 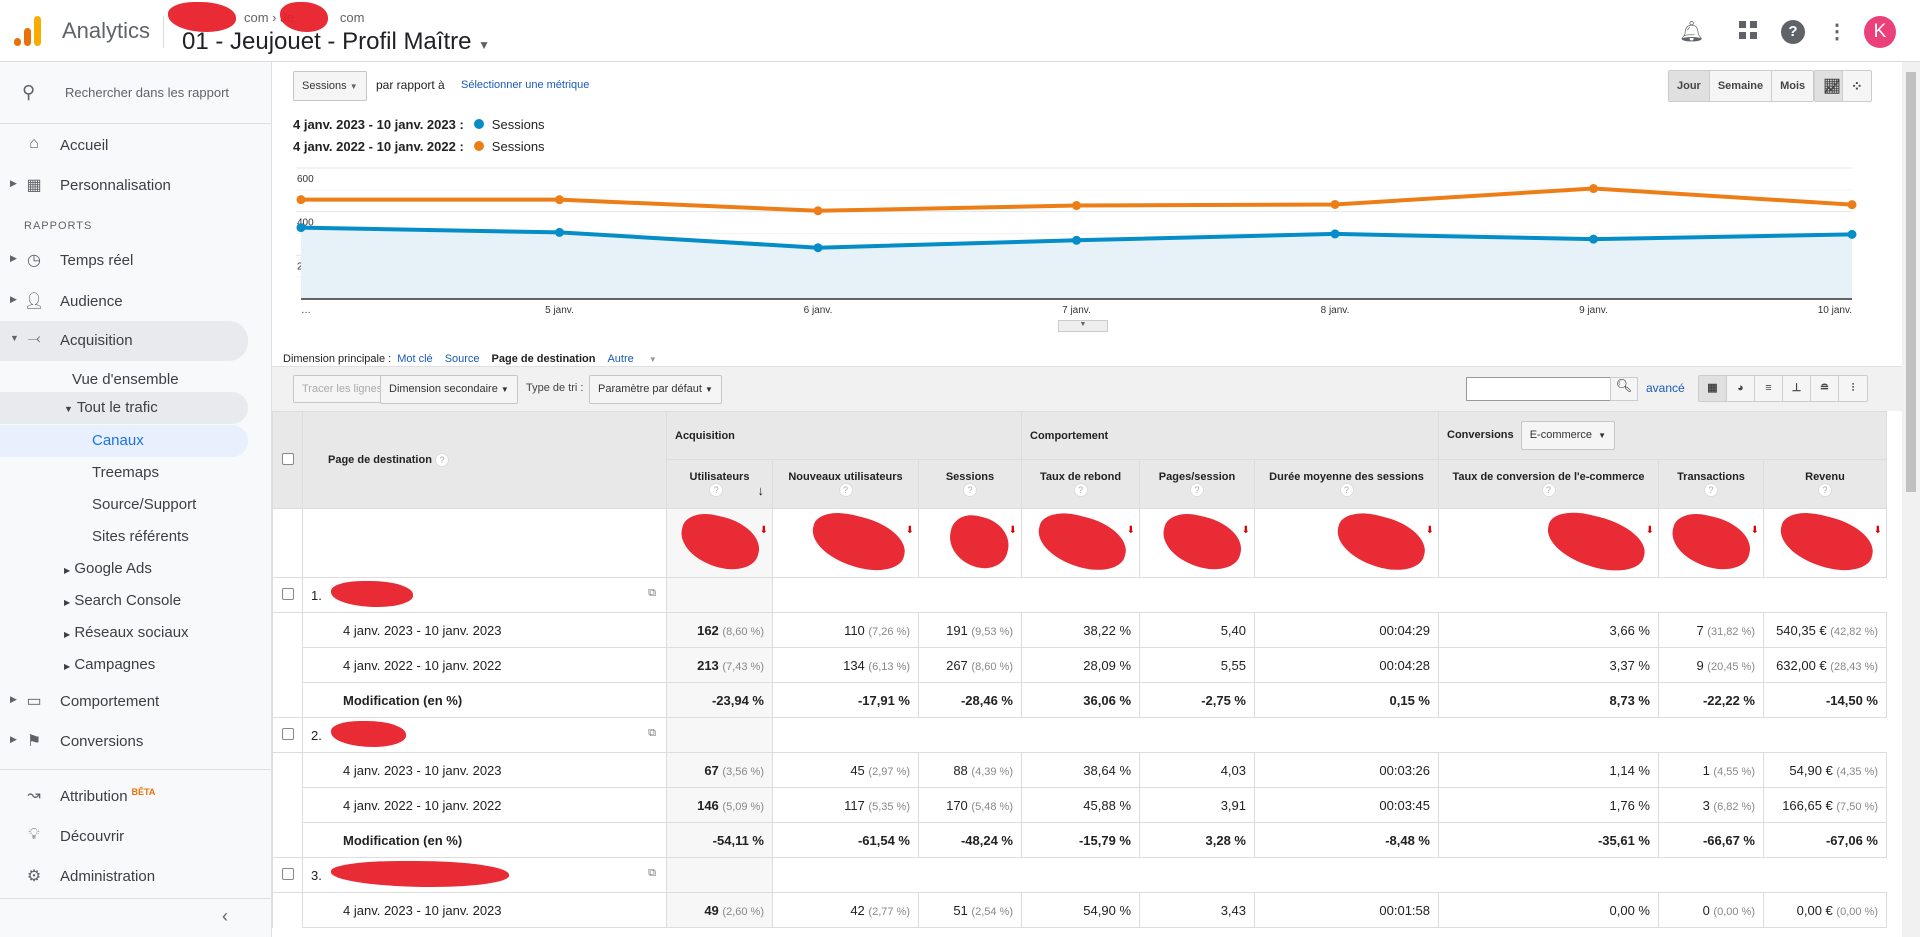 I want to click on column-header: Nouveaux utilisateurs?, so click(x=845, y=484).